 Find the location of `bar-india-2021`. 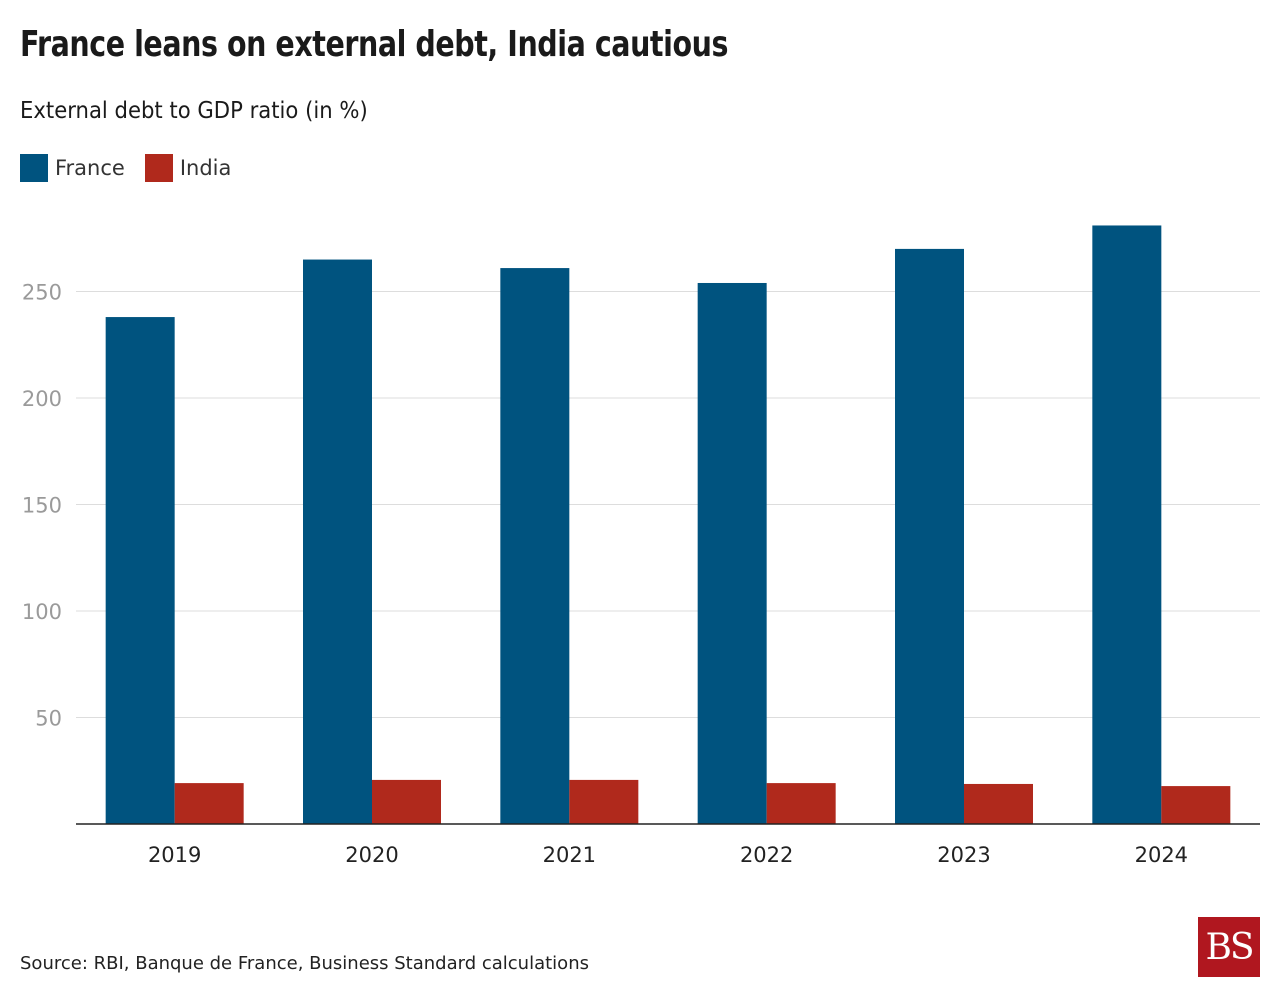

bar-india-2021 is located at coordinates (604, 801).